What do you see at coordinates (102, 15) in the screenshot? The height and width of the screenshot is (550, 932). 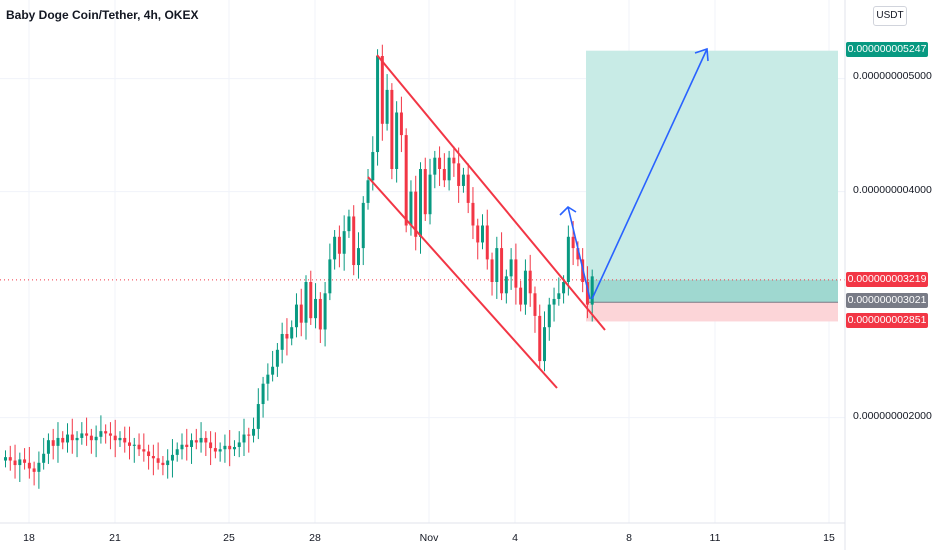 I see `chart-title: Baby Doge Coin/Tether, 4h, OKEX` at bounding box center [102, 15].